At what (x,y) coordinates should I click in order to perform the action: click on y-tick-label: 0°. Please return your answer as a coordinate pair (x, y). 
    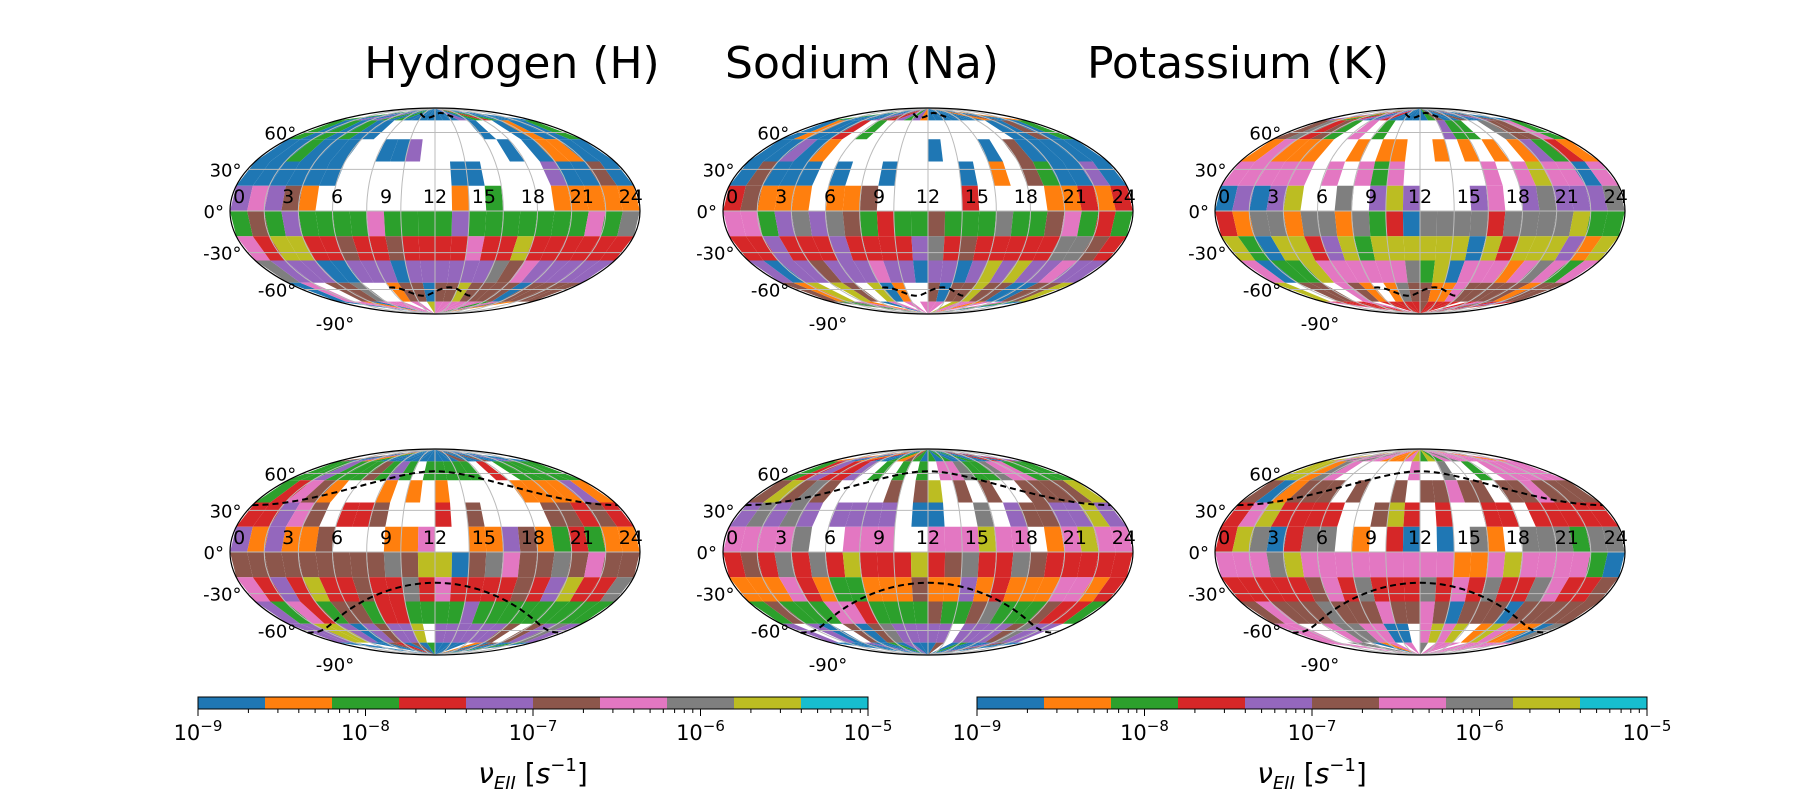
    Looking at the image, I should click on (214, 553).